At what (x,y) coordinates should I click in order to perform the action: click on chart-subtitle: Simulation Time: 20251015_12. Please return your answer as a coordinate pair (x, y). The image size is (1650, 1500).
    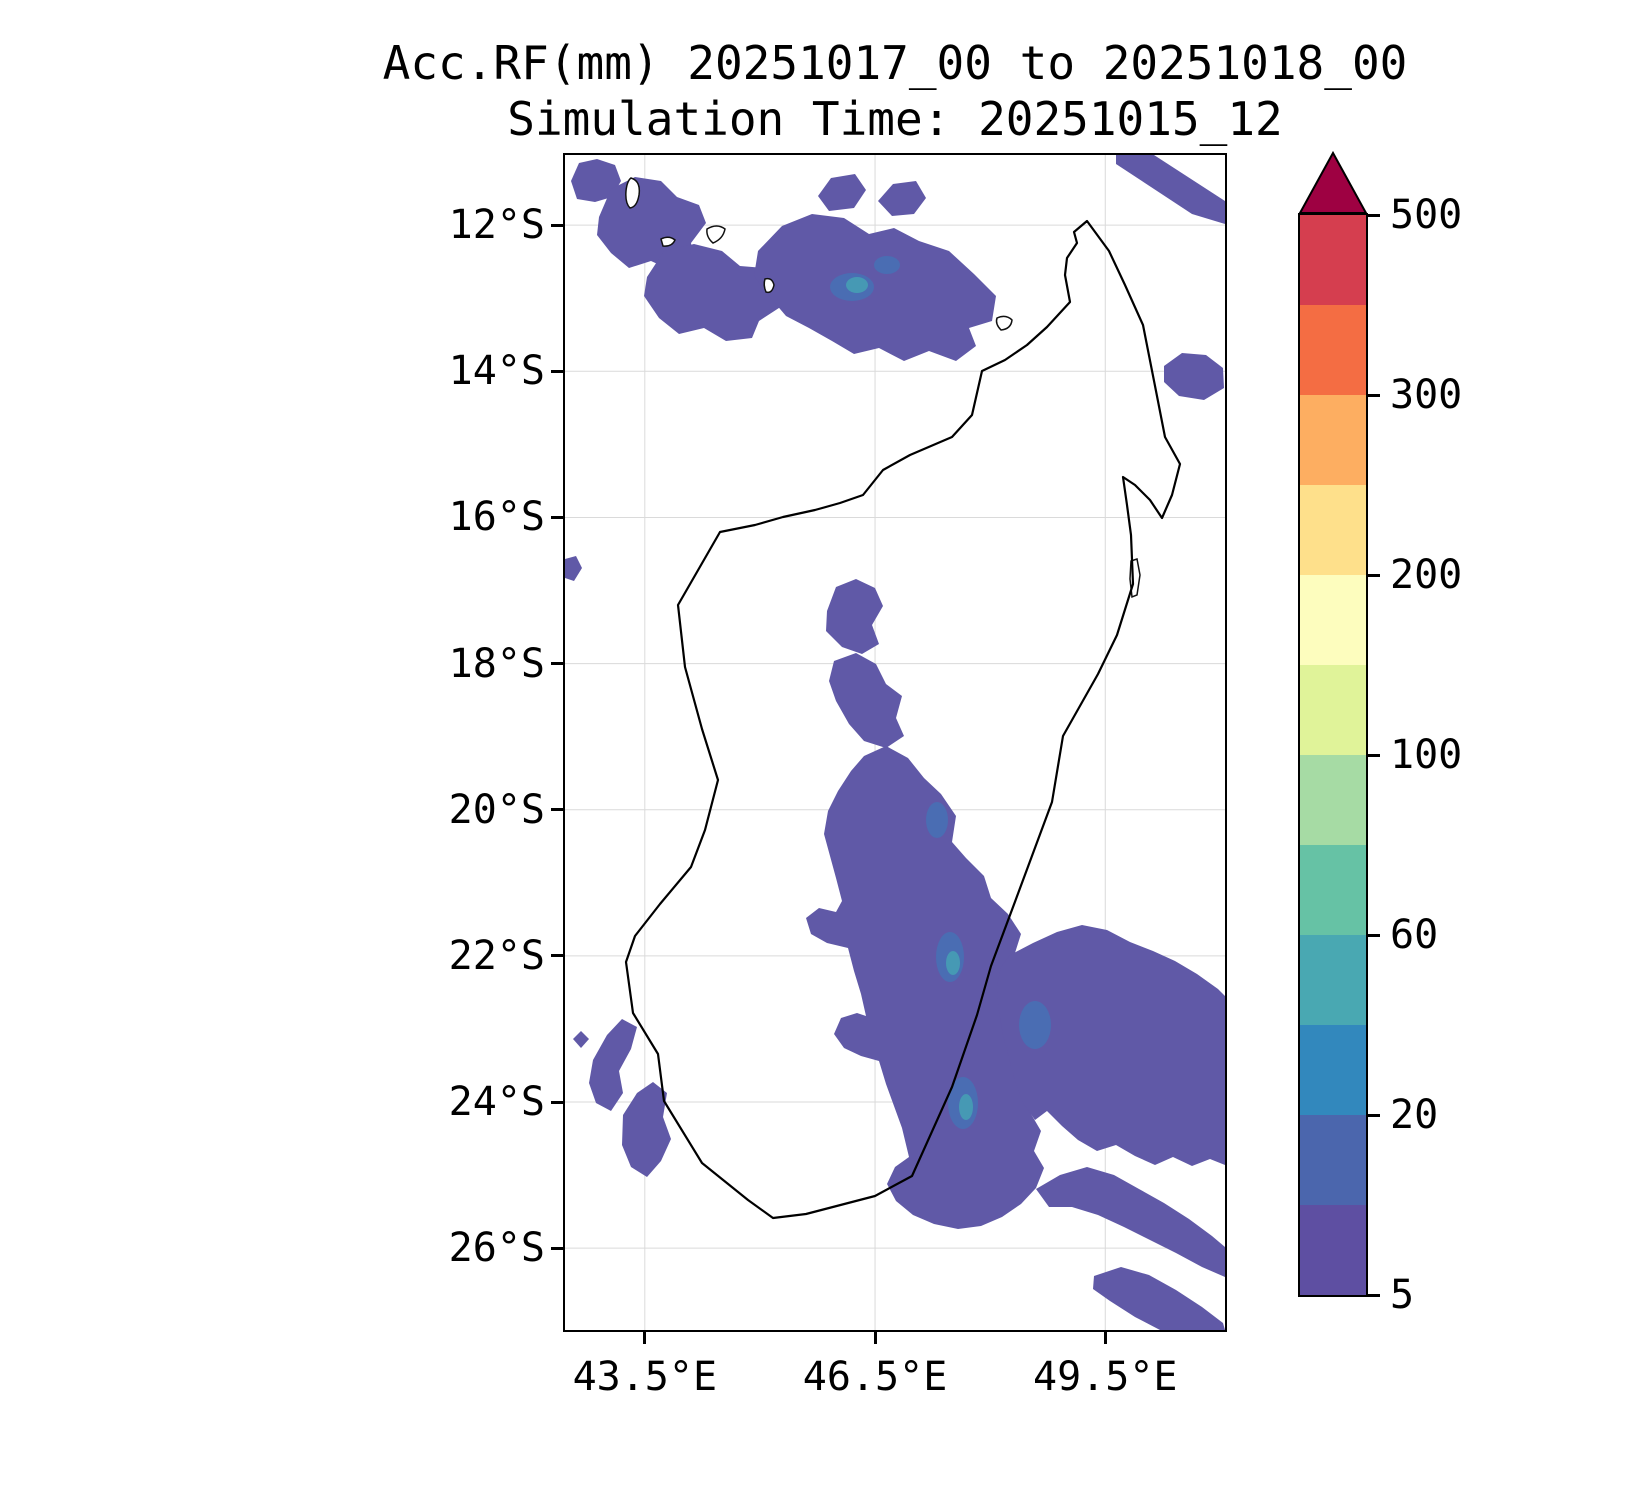
    Looking at the image, I should click on (895, 119).